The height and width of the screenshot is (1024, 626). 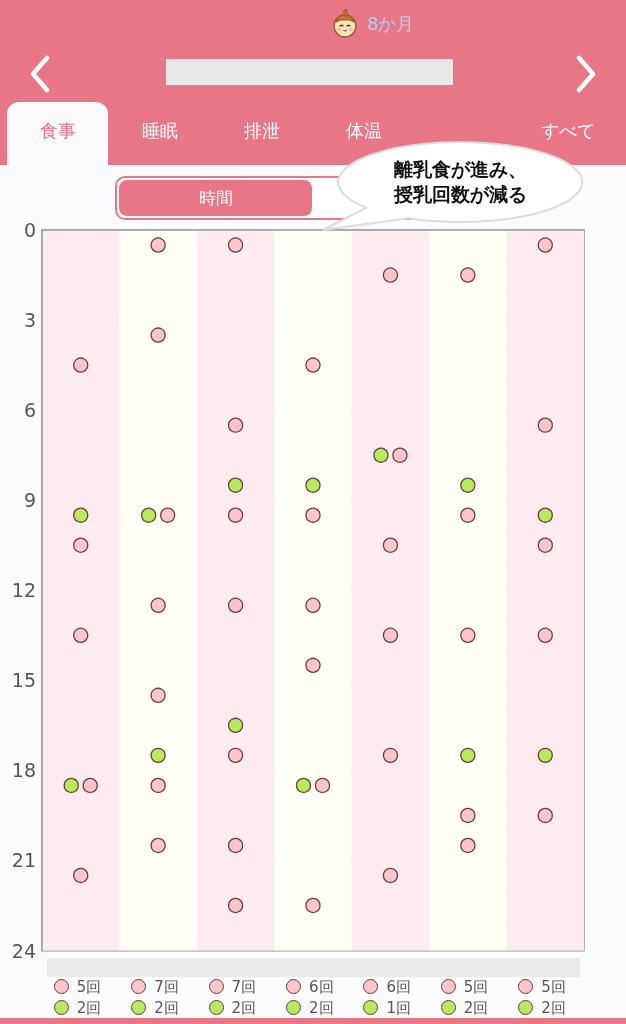 I want to click on text: 食事, so click(x=58, y=130).